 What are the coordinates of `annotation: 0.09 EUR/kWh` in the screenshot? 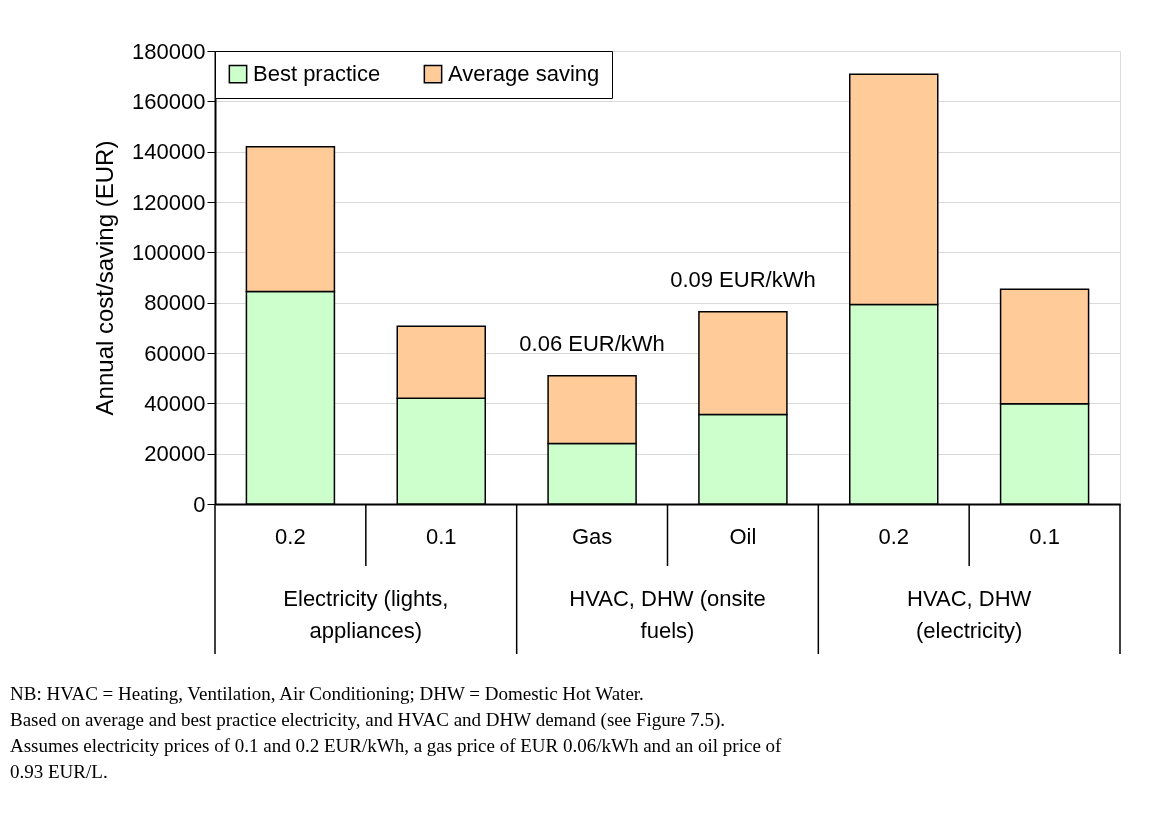 It's located at (743, 279).